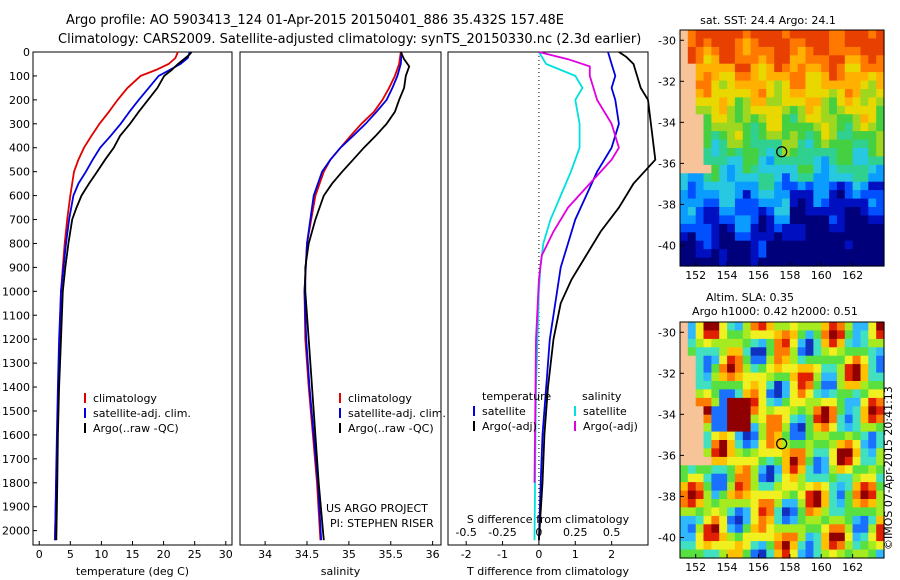  What do you see at coordinates (775, 311) in the screenshot?
I see `sla-map-subtitle: Argo h1000: 0.42 h2000: 0.51` at bounding box center [775, 311].